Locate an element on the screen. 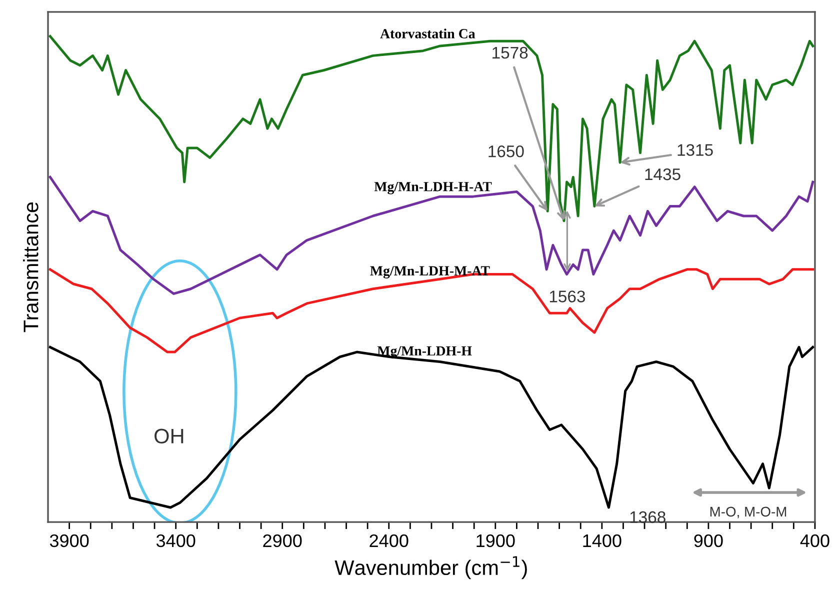 The width and height of the screenshot is (835, 598). x-axis-title: Wavenumber (cm$^{−1}$) is located at coordinates (430, 568).